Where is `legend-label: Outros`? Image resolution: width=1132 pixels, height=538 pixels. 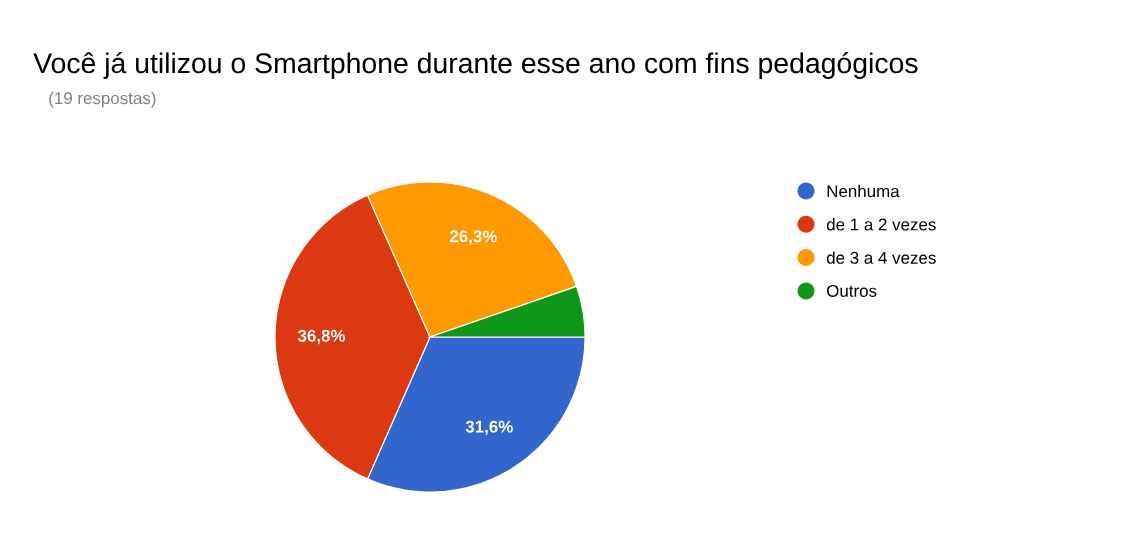 legend-label: Outros is located at coordinates (852, 290).